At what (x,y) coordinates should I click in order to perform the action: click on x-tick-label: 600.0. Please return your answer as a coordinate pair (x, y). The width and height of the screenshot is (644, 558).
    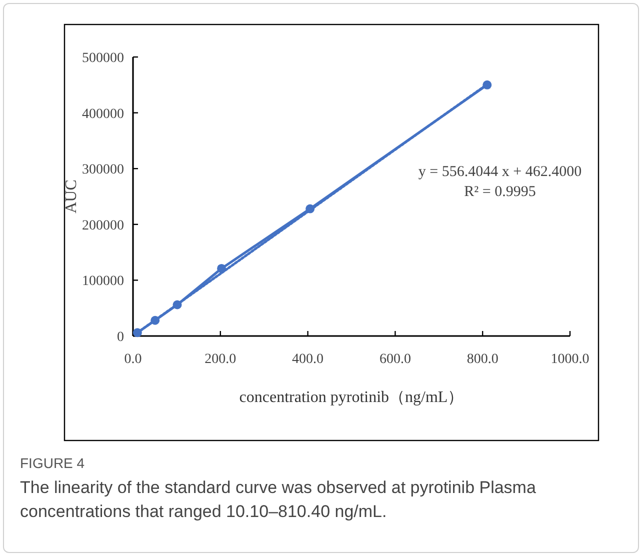
    Looking at the image, I should click on (395, 359).